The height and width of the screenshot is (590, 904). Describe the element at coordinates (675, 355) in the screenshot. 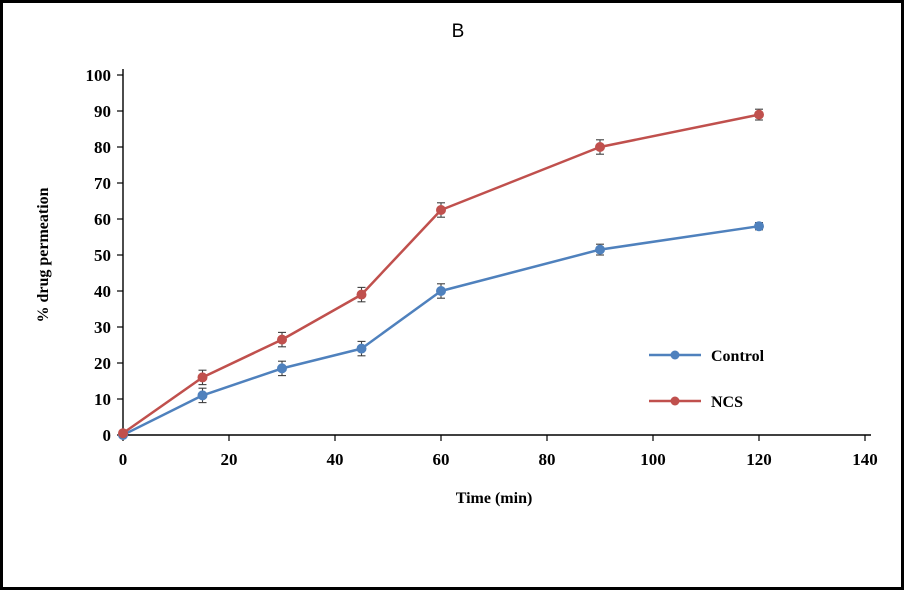

I see `legend-marker-control` at that location.